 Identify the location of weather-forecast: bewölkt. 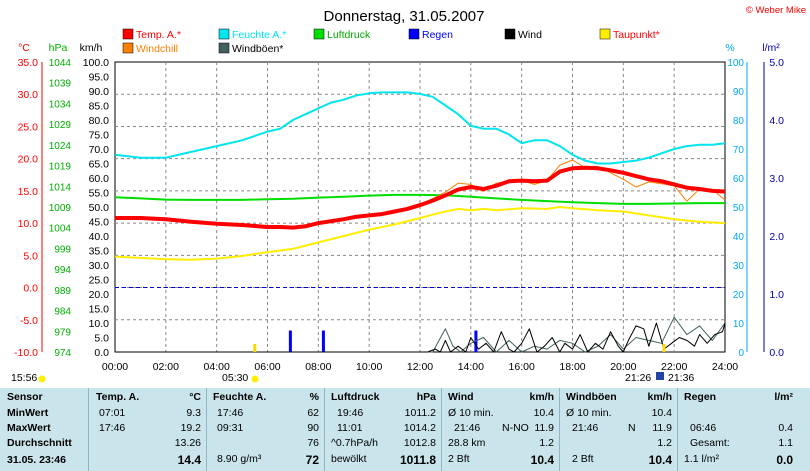
(349, 459).